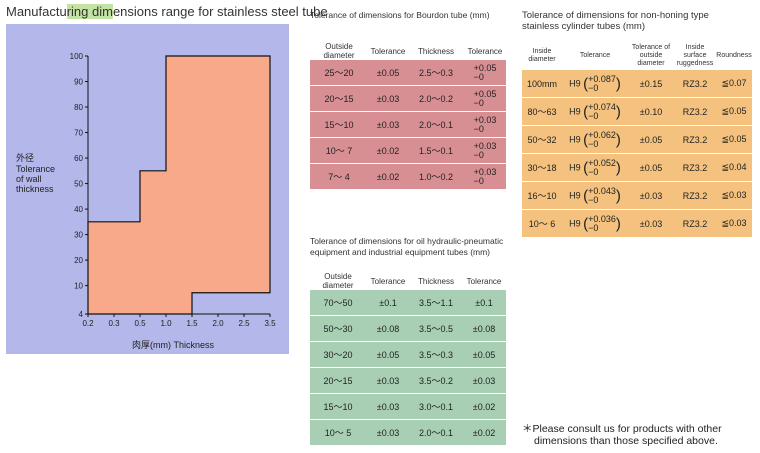 The width and height of the screenshot is (760, 453). I want to click on cell-outside-diameter: 50～30, so click(338, 329).